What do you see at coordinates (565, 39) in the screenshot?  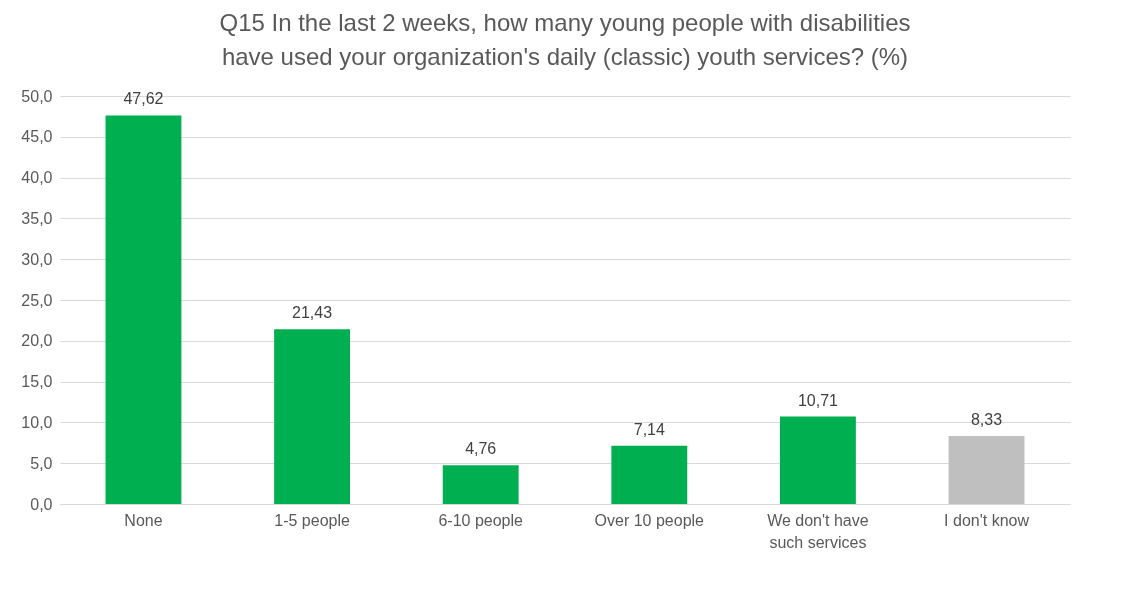 I see `chart-title: Q15 In the last 2 weeks, how many young people with disabilities have used your organization's daily (classic) youth services? (%)` at bounding box center [565, 39].